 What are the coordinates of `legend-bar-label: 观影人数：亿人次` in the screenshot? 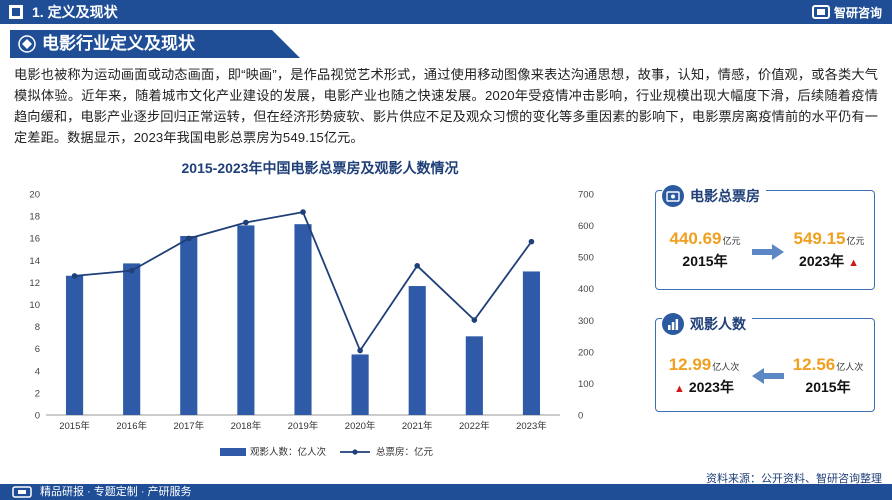 It's located at (288, 452).